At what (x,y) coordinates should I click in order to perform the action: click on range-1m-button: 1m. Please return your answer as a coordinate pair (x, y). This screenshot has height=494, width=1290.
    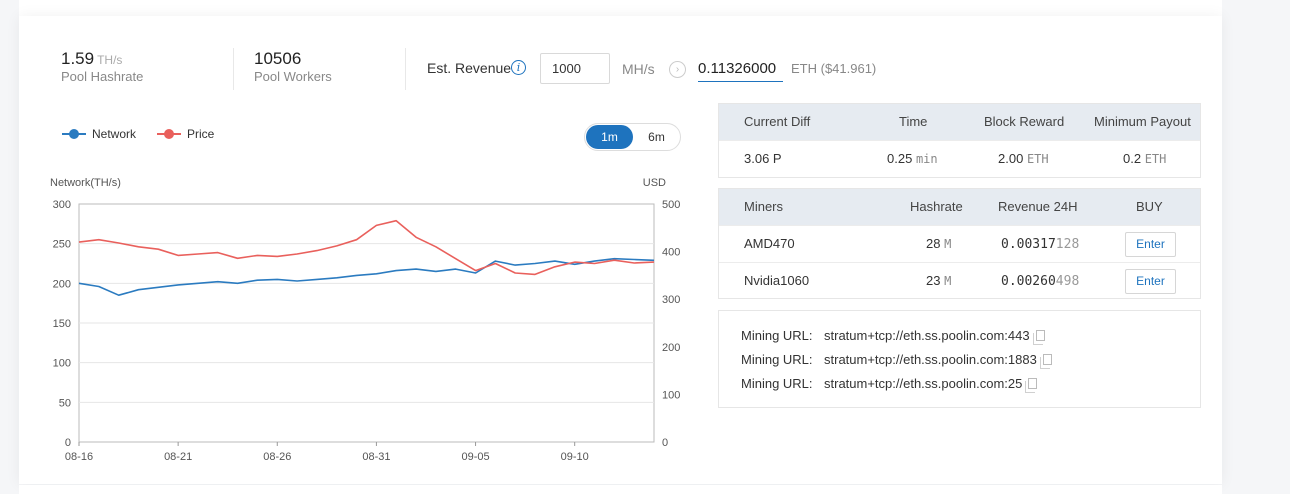
    Looking at the image, I should click on (609, 137).